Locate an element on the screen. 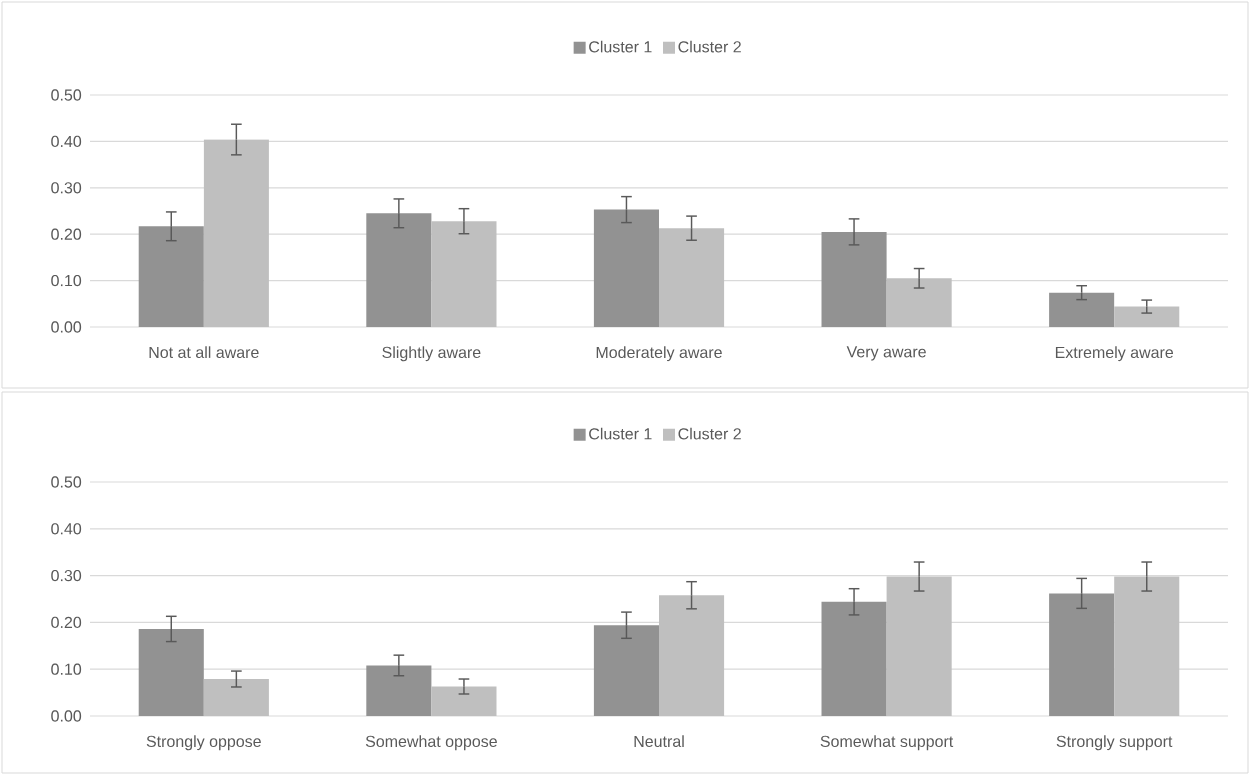 Image resolution: width=1250 pixels, height=774 pixels. x-tick-label: Neutral is located at coordinates (659, 741).